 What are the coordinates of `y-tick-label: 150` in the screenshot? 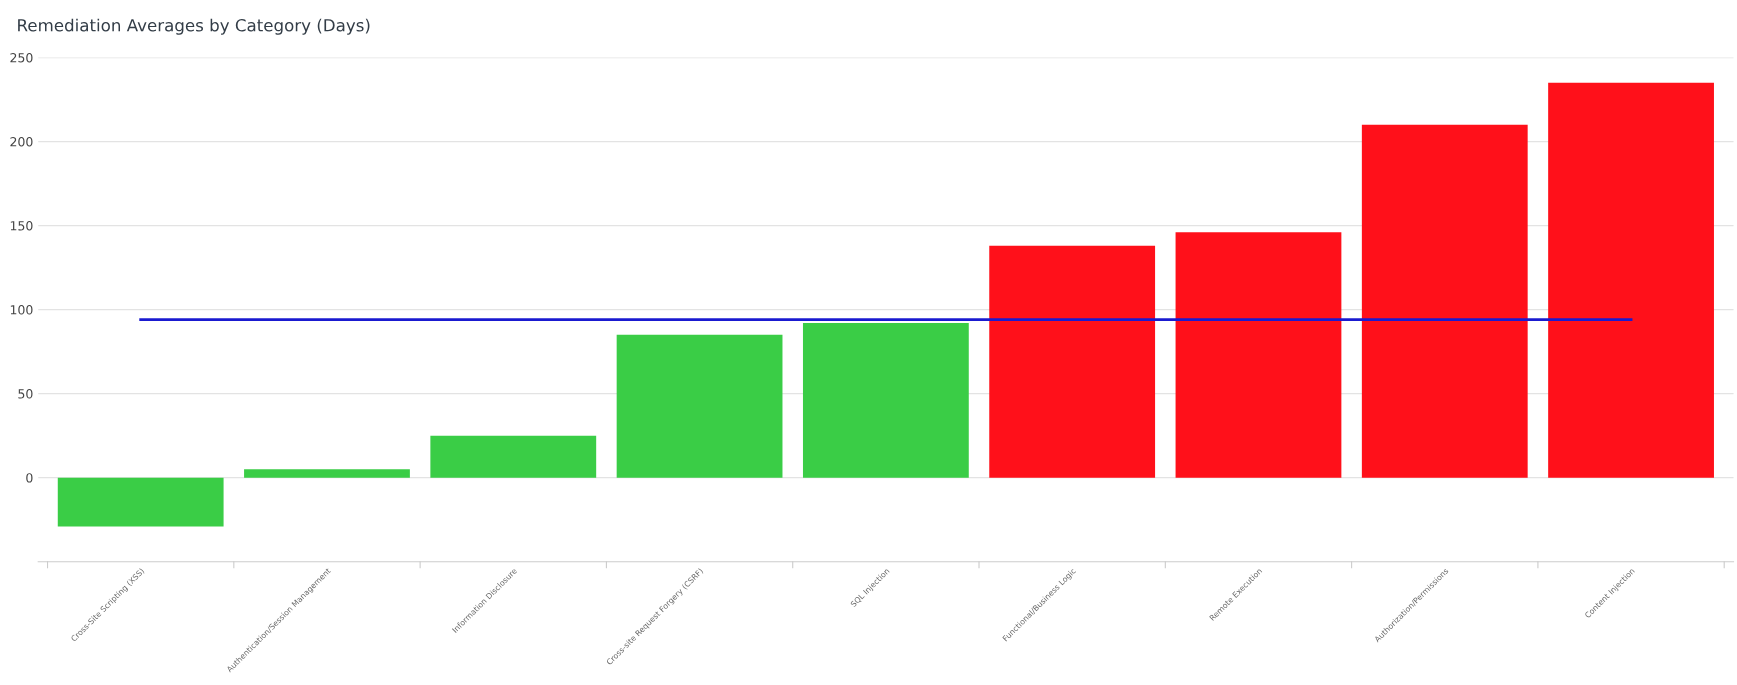 It's located at (21, 226).